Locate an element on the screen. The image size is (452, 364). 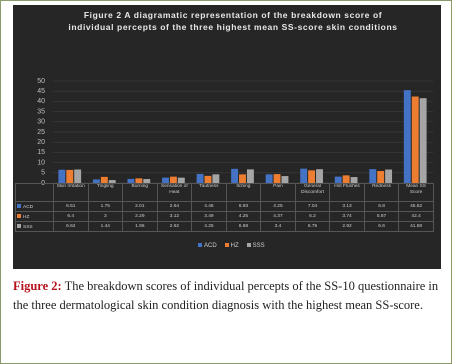
table-cell: 6.62 is located at coordinates (71, 226).